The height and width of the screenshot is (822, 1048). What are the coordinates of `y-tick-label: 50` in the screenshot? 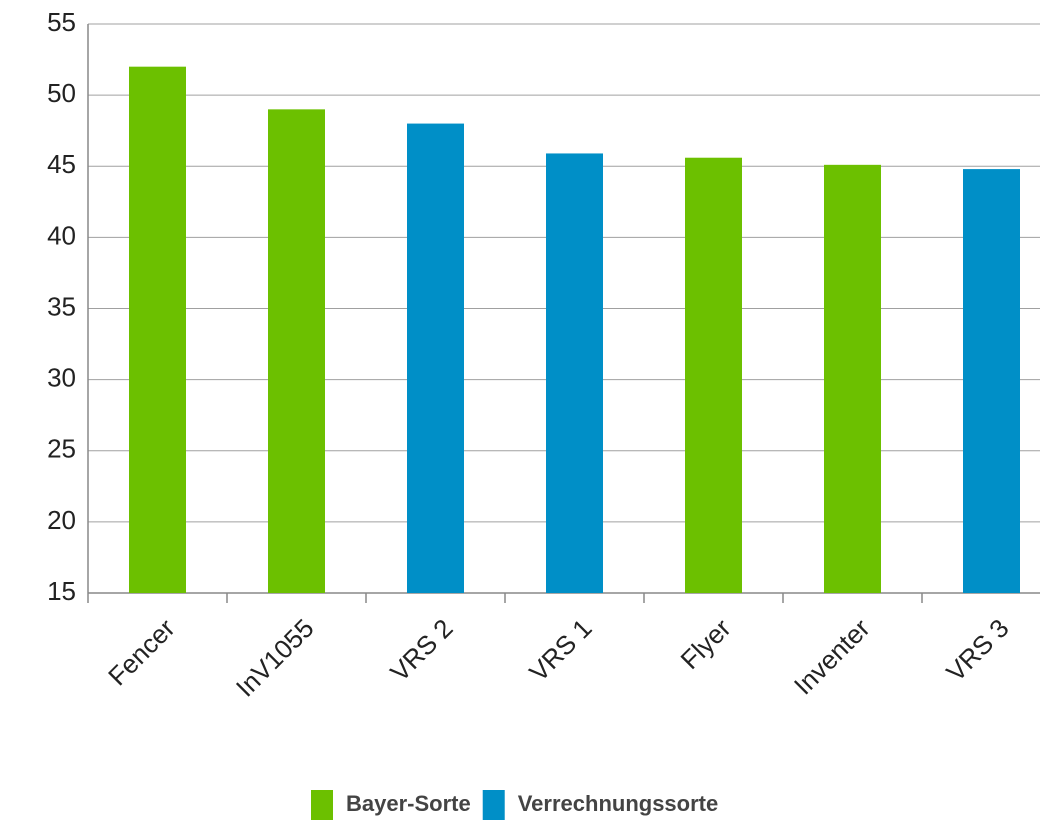 It's located at (61, 93).